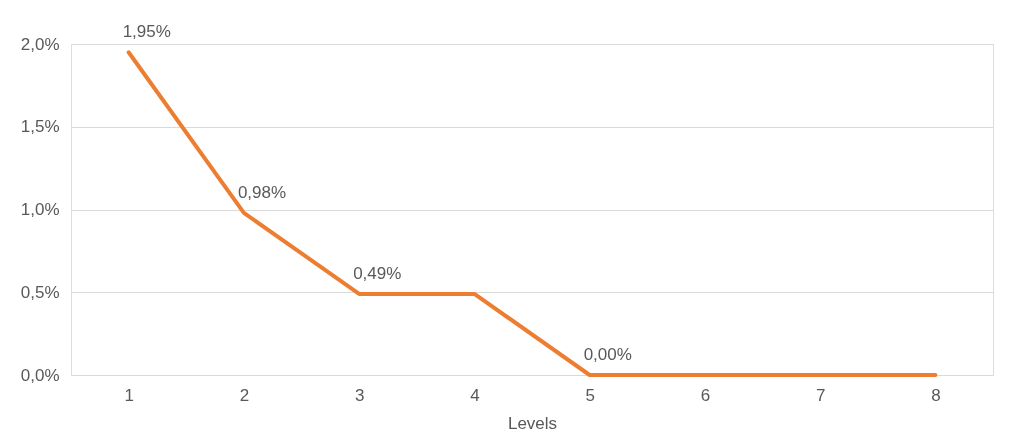  Describe the element at coordinates (532, 423) in the screenshot. I see `x-axis-title: Levels` at that location.